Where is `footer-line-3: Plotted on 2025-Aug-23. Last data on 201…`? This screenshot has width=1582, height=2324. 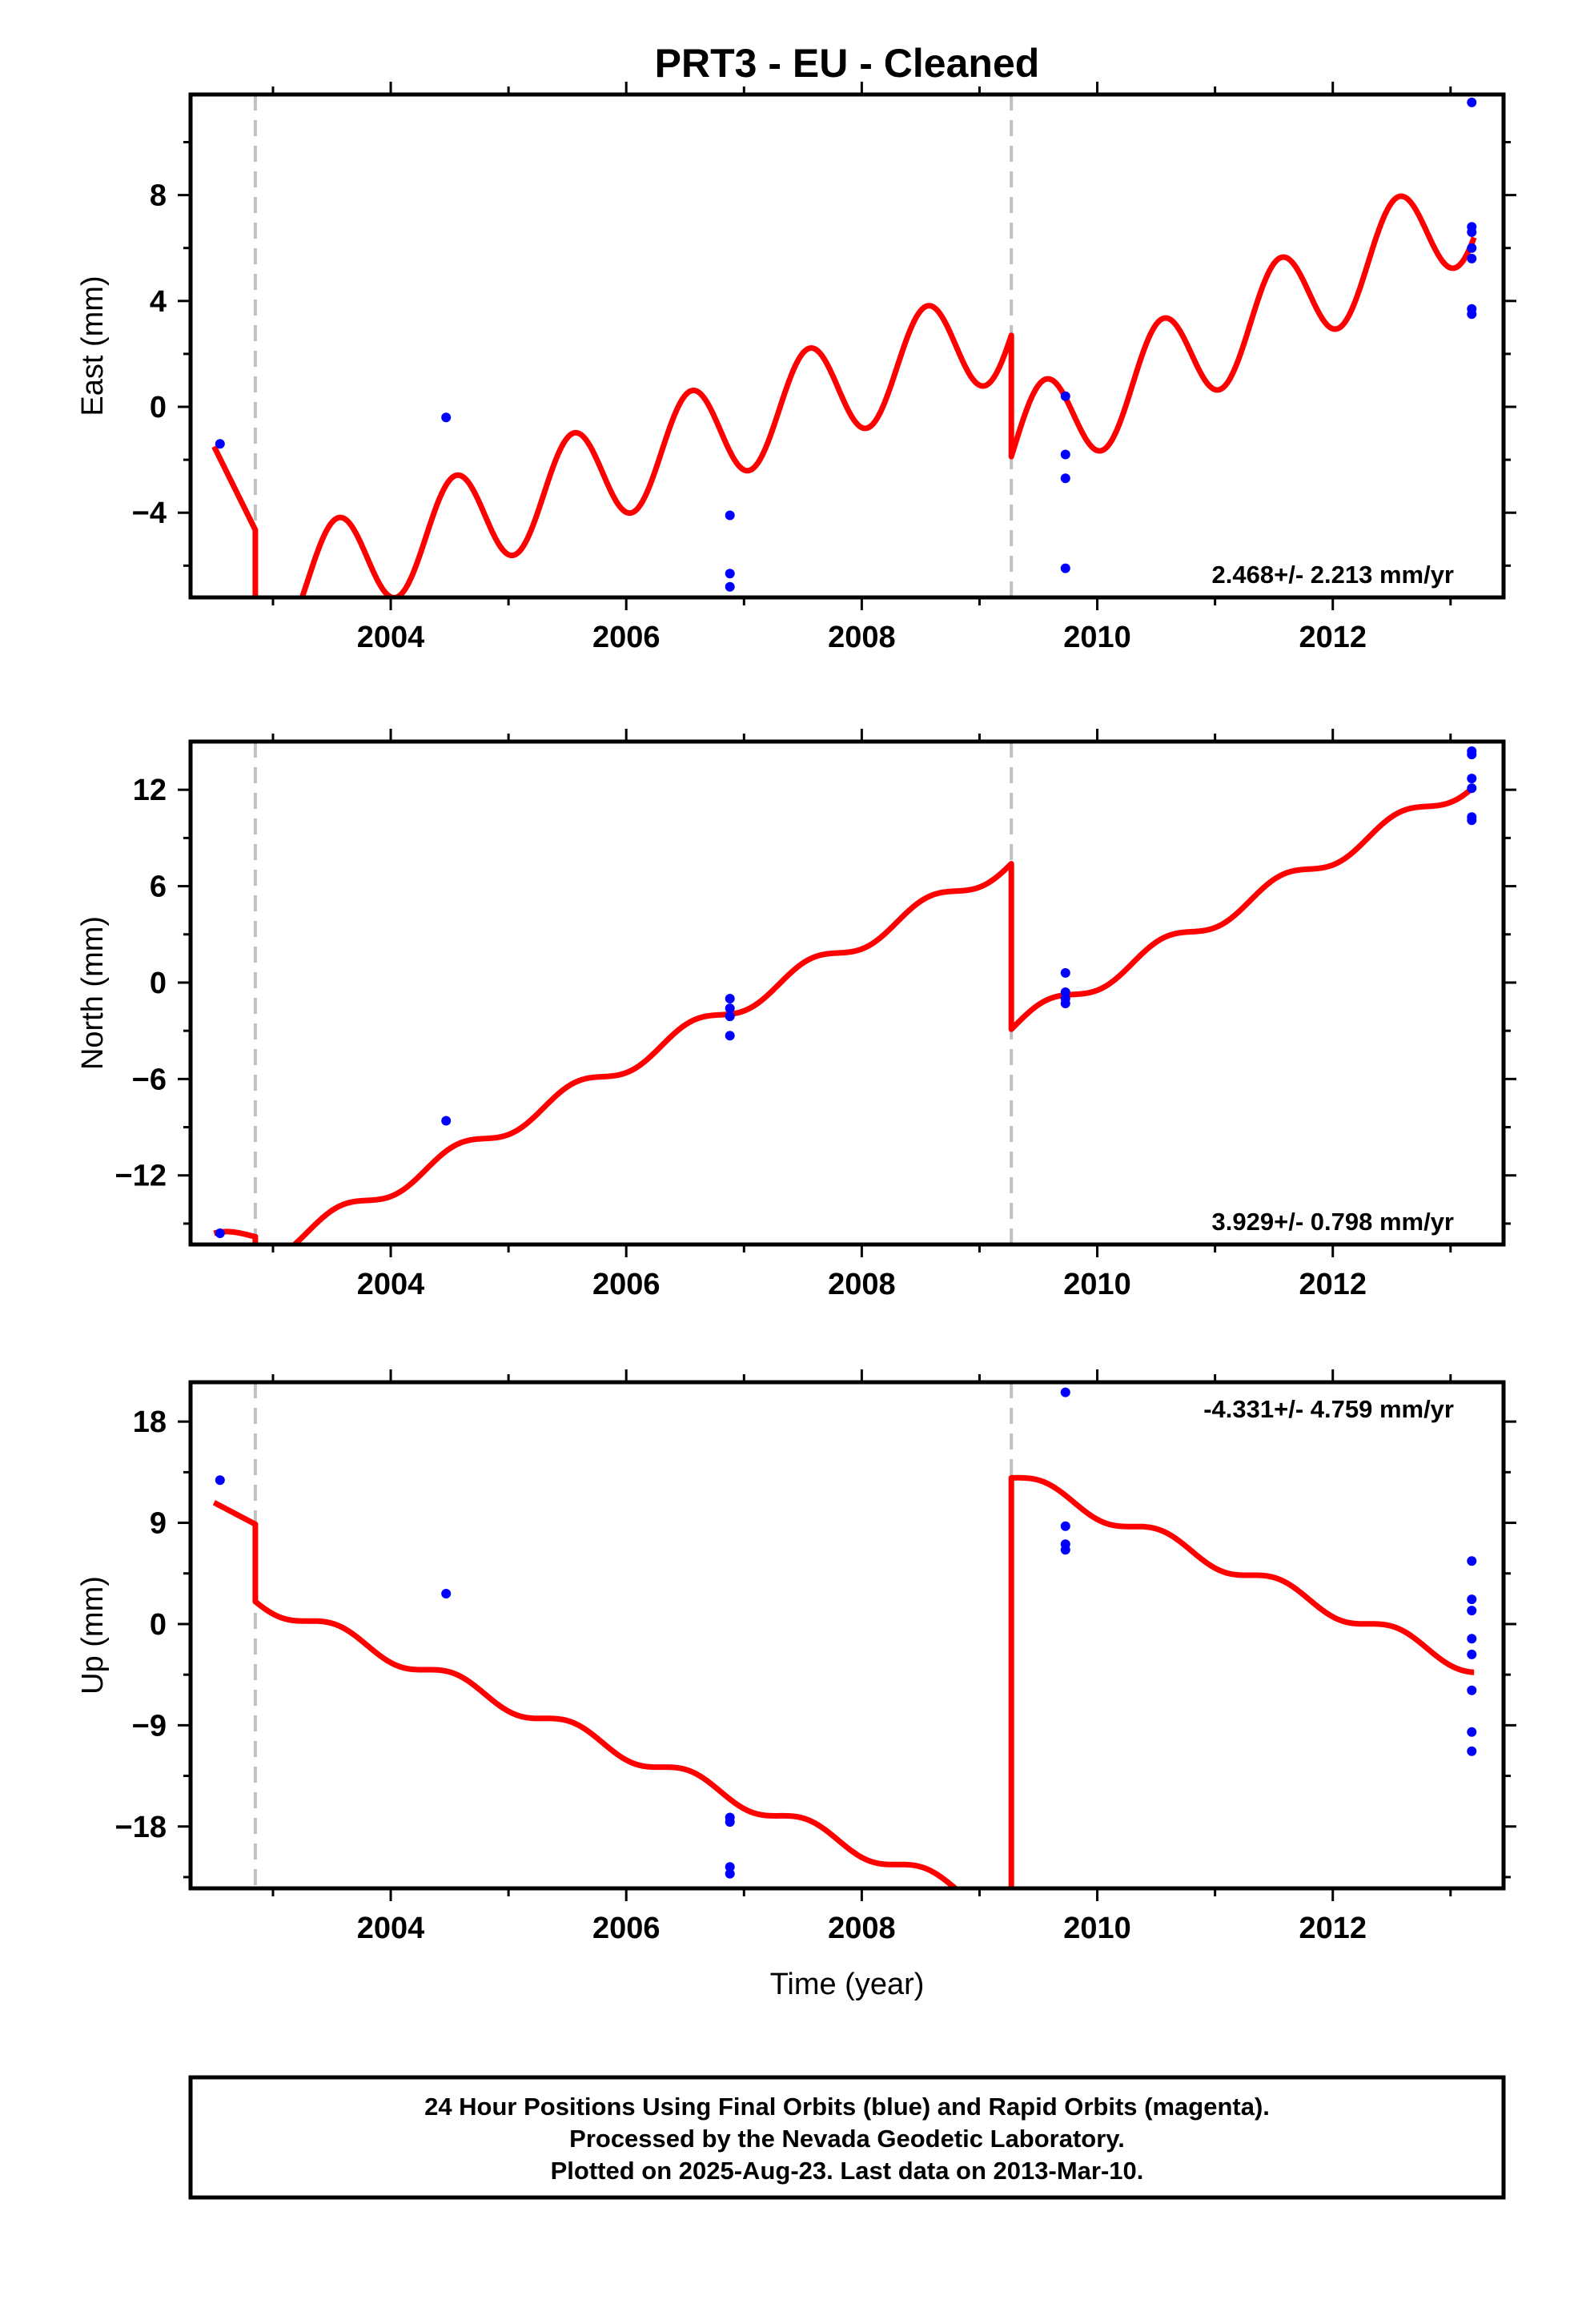
footer-line-3: Plotted on 2025-Aug-23. Last data on 201… is located at coordinates (847, 2171).